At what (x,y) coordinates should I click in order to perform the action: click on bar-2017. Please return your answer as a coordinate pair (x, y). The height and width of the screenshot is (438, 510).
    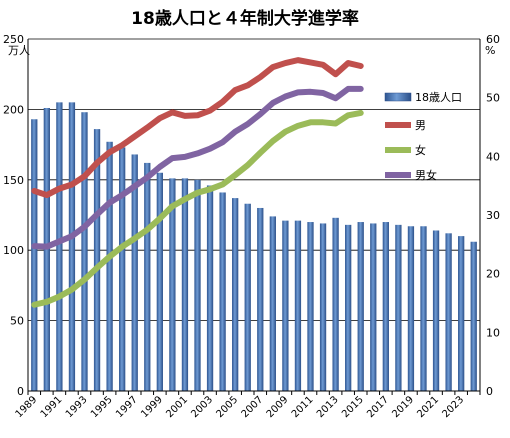
    Looking at the image, I should click on (385, 306).